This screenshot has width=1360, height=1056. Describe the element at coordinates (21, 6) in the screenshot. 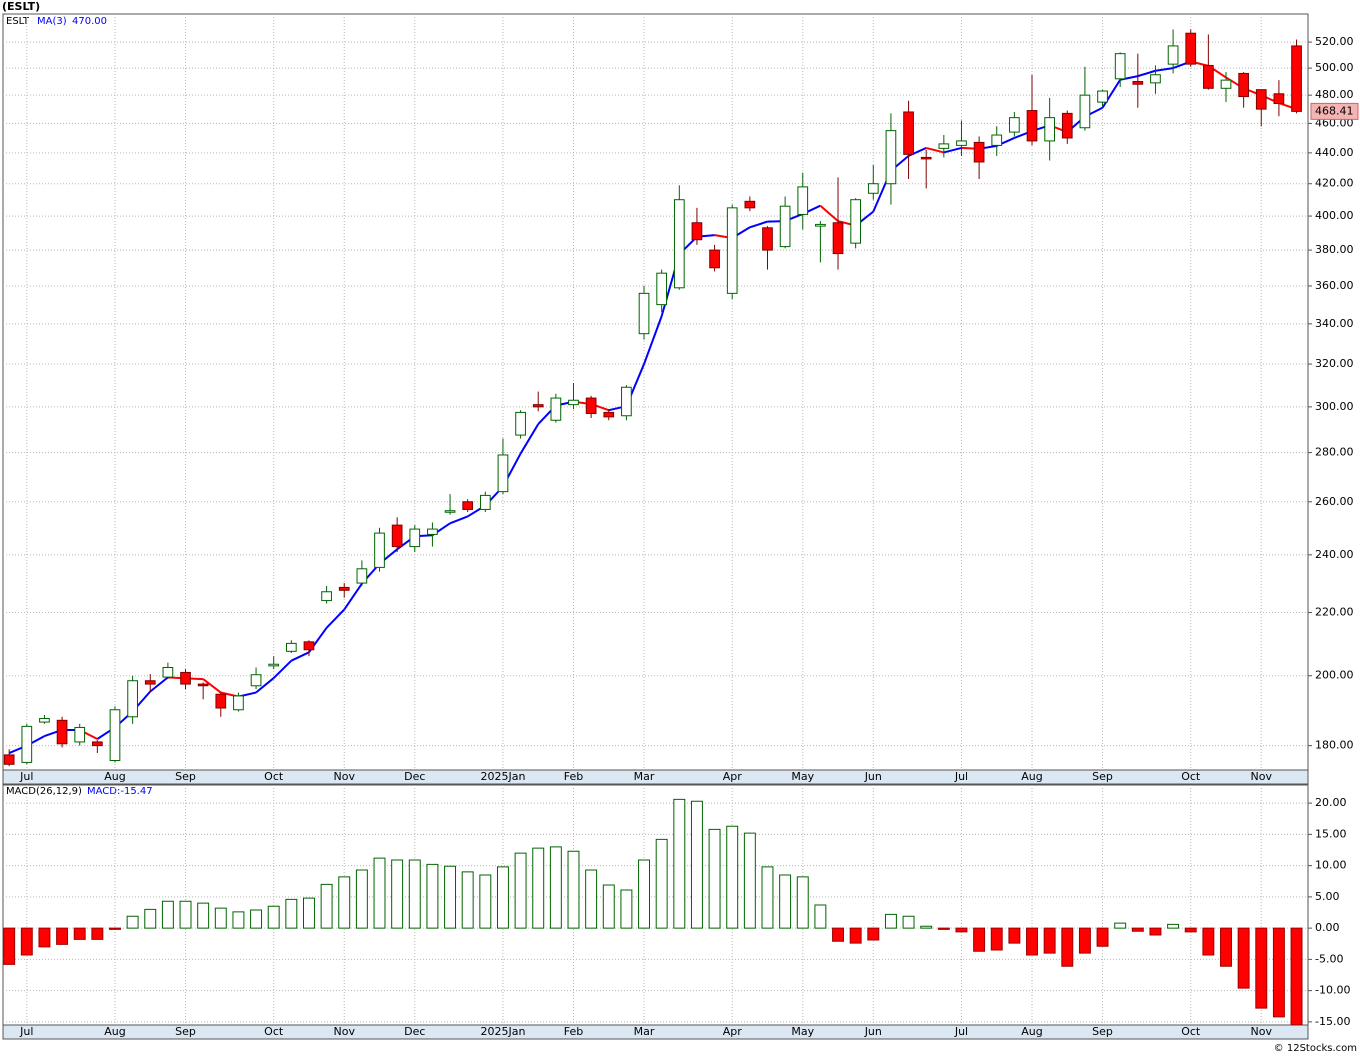

I see `chart-title: (ESLT)` at that location.